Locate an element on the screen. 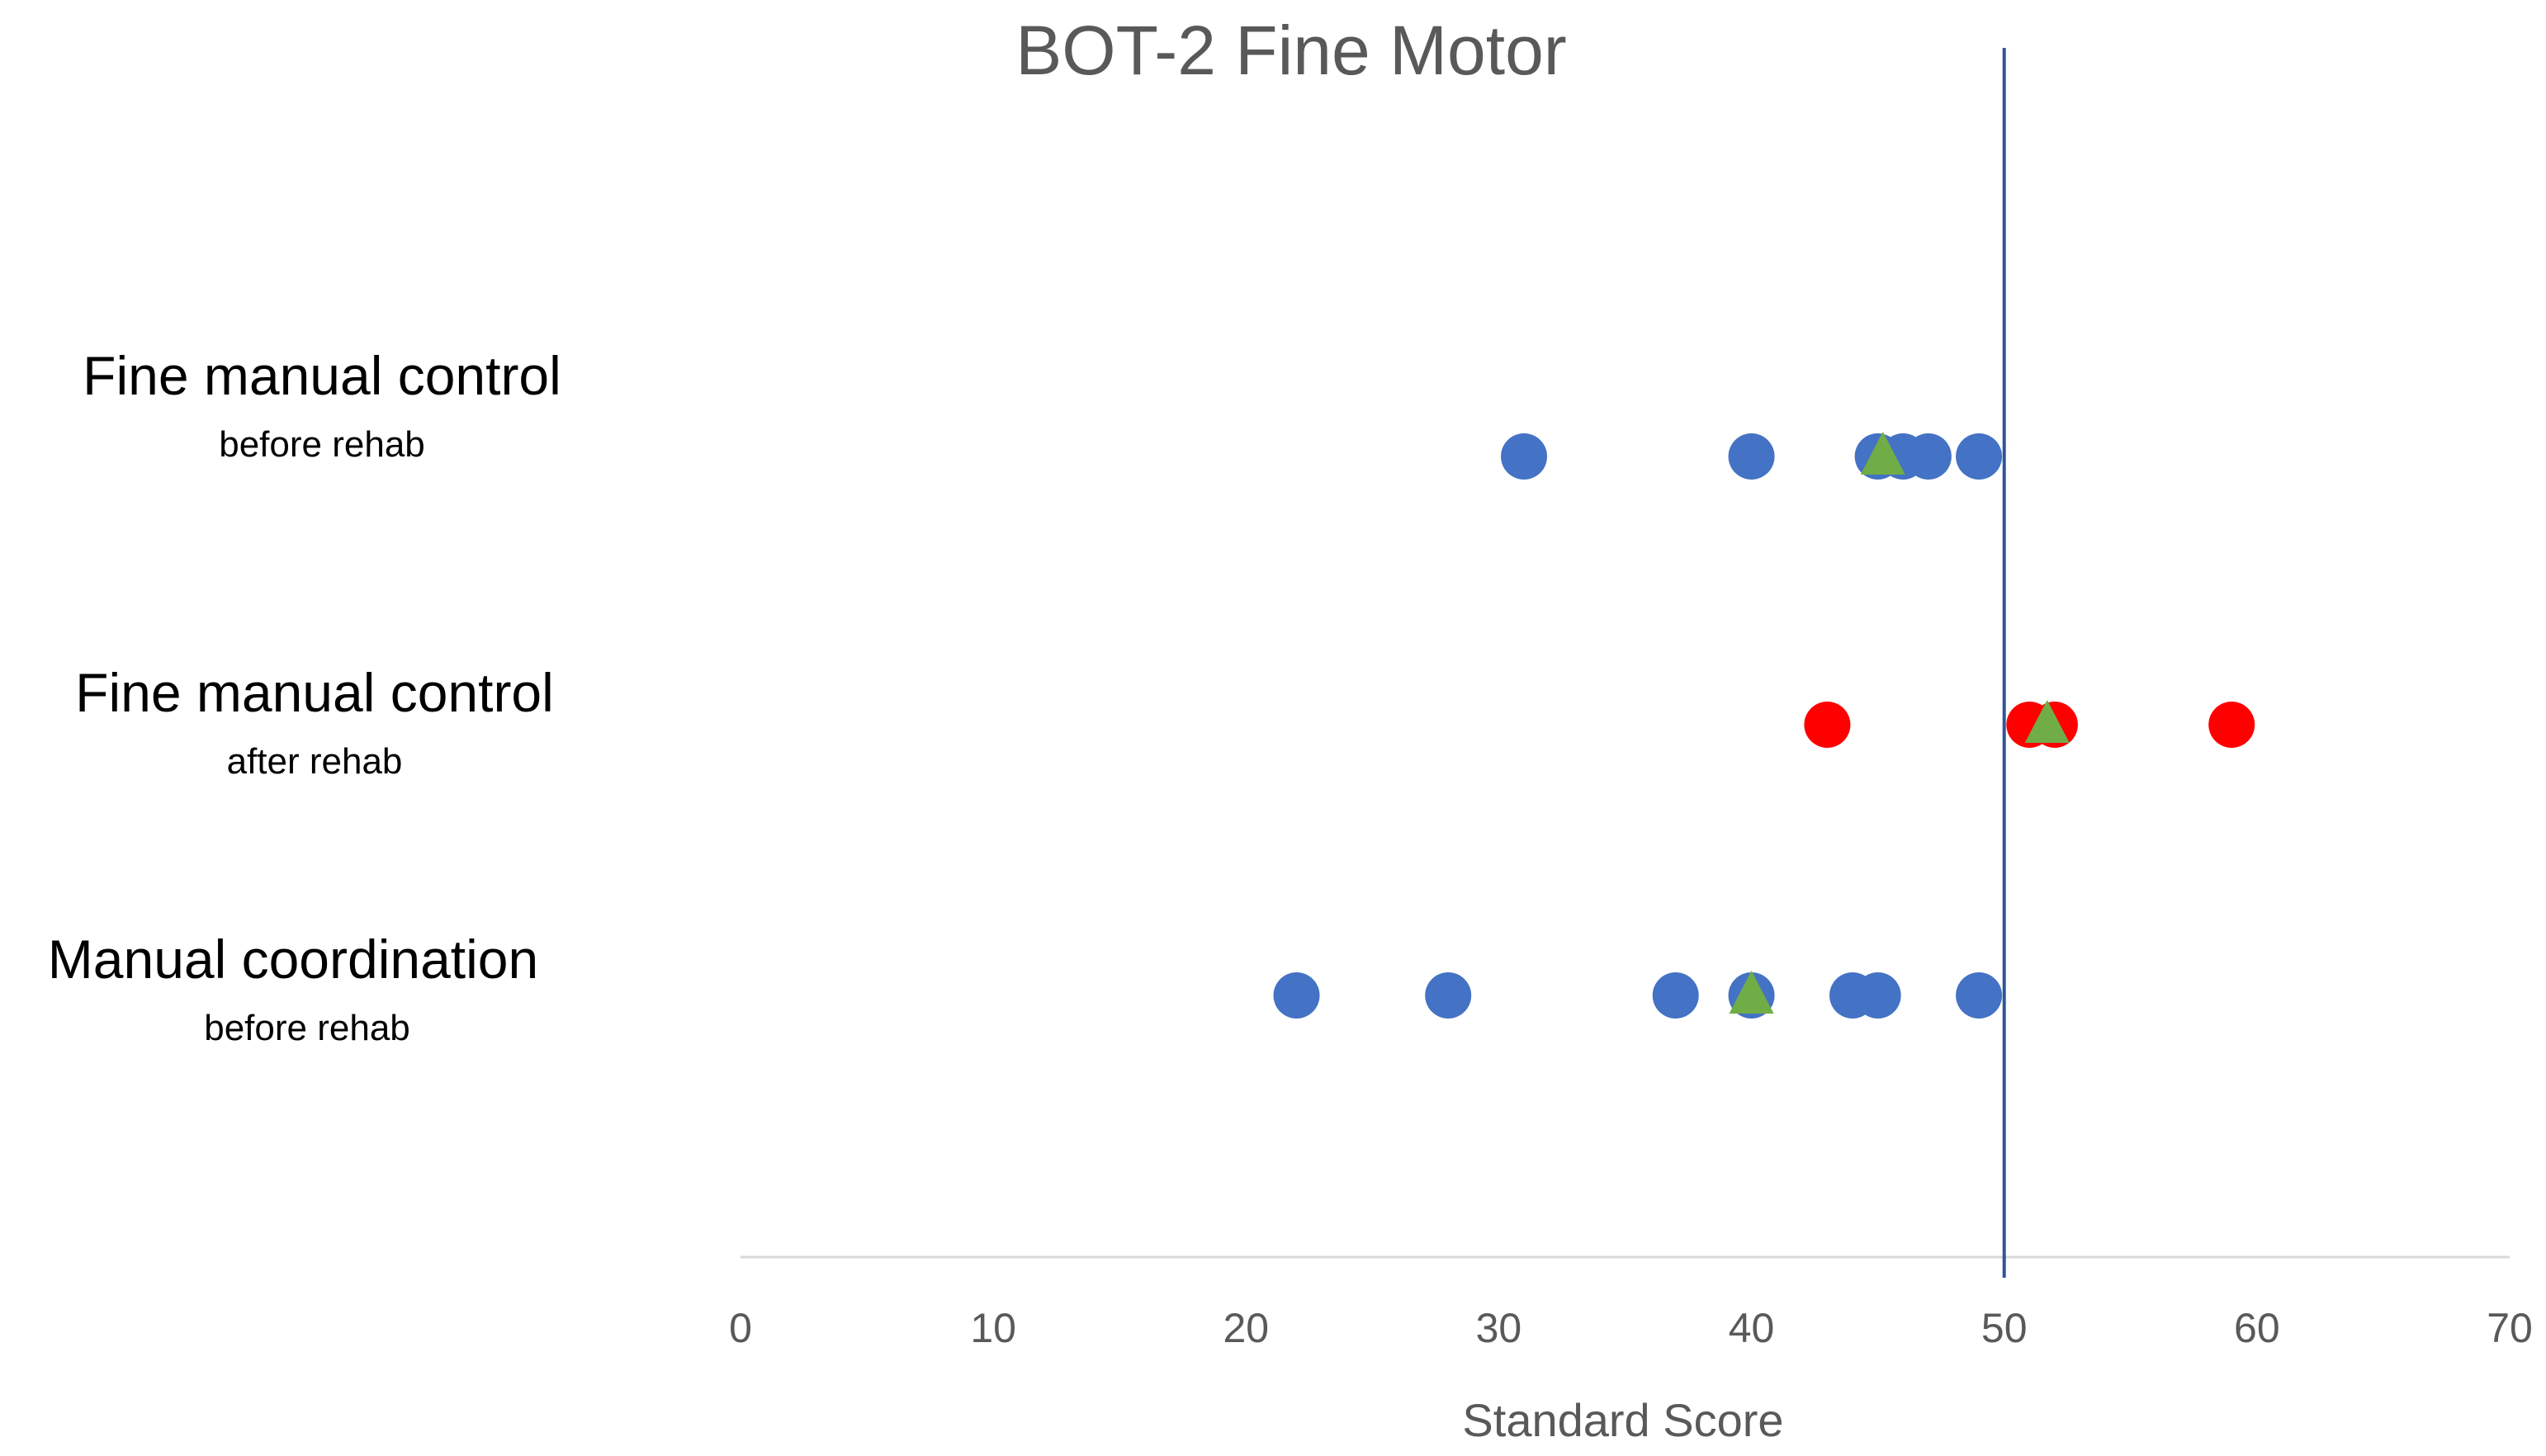 This screenshot has height=1456, width=2546. row-sublabel-1: before rehab is located at coordinates (322, 444).